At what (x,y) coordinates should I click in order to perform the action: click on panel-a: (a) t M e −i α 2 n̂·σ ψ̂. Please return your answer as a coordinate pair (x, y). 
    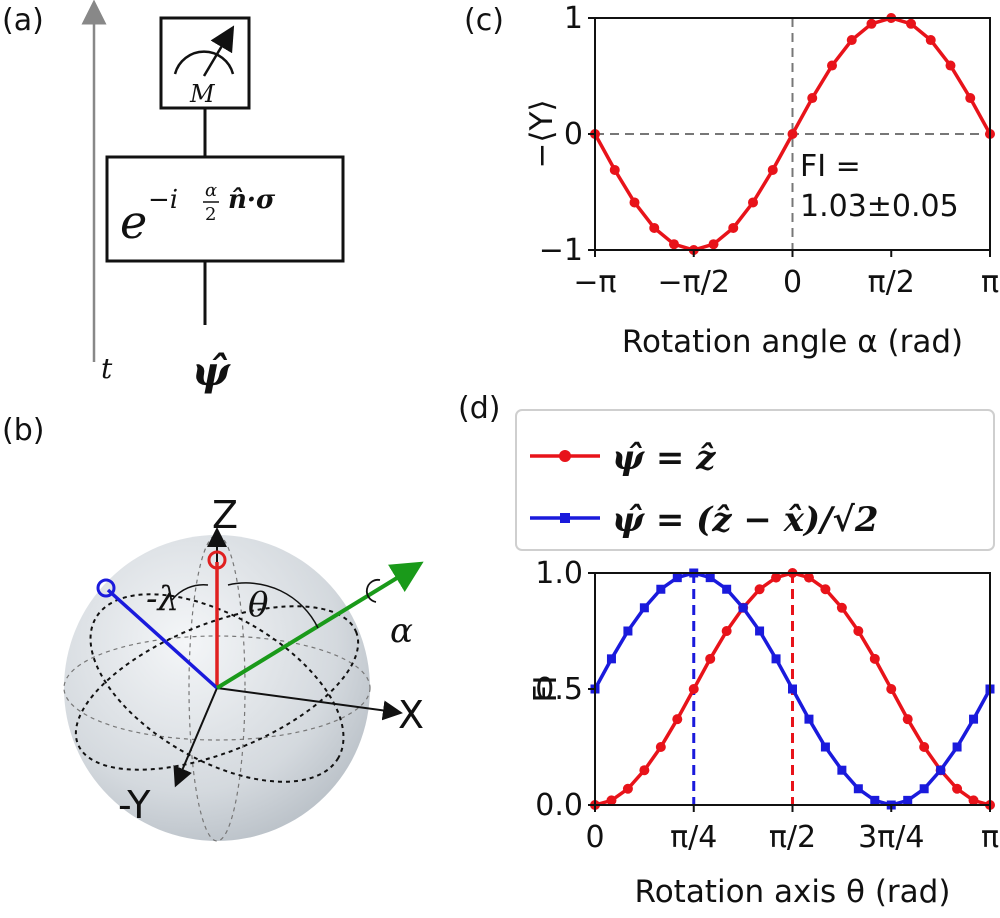
    Looking at the image, I should click on (173, 197).